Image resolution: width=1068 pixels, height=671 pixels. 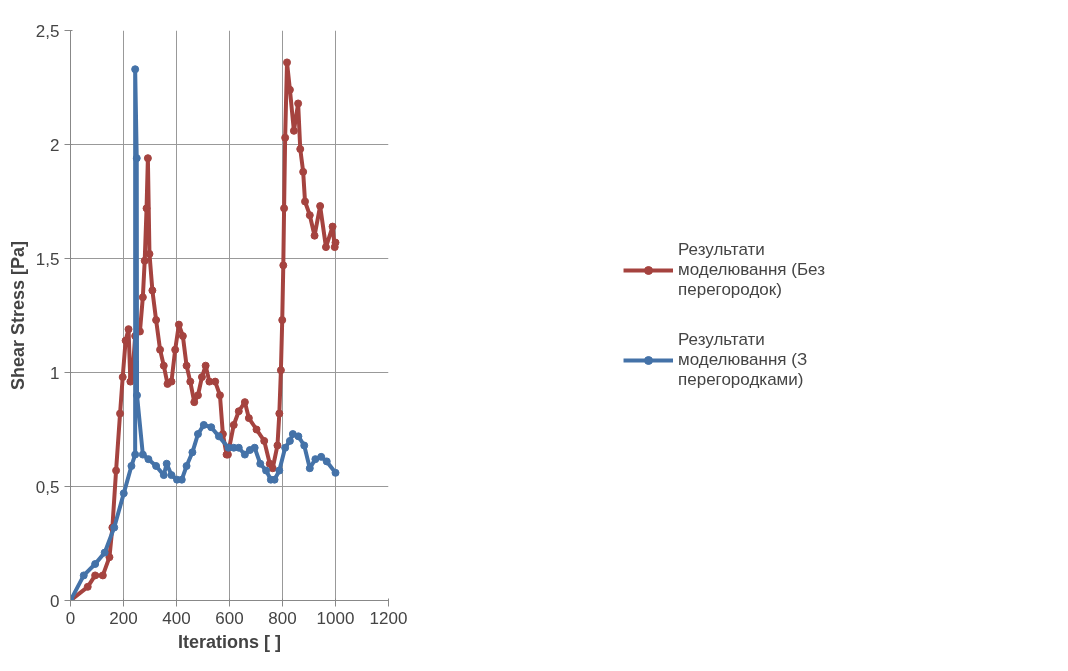 I want to click on y-tick-label: 2, so click(x=55, y=145).